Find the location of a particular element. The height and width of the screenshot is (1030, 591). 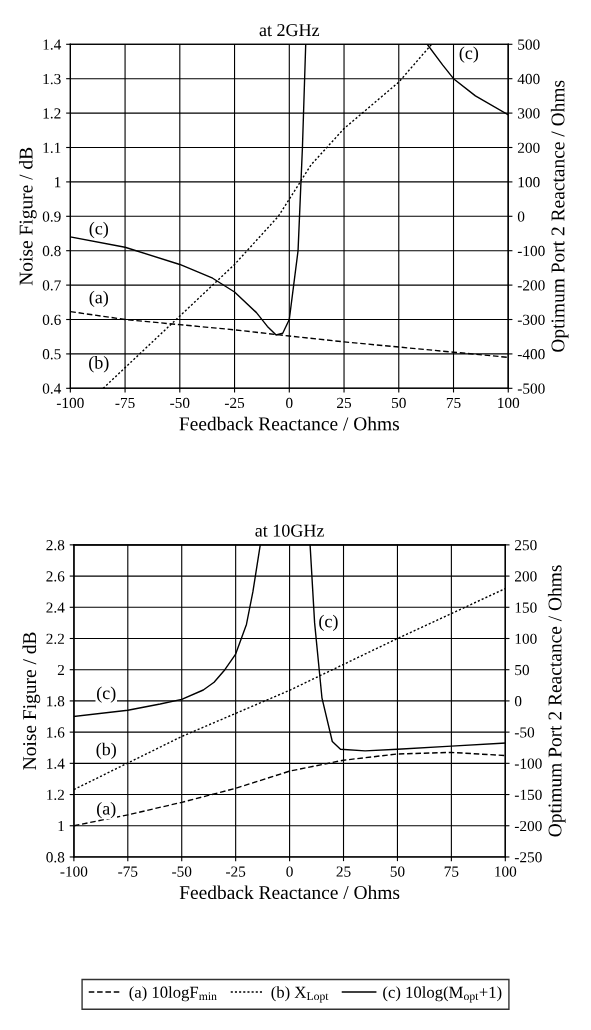

y2-tick-label: 300 is located at coordinates (529, 113).